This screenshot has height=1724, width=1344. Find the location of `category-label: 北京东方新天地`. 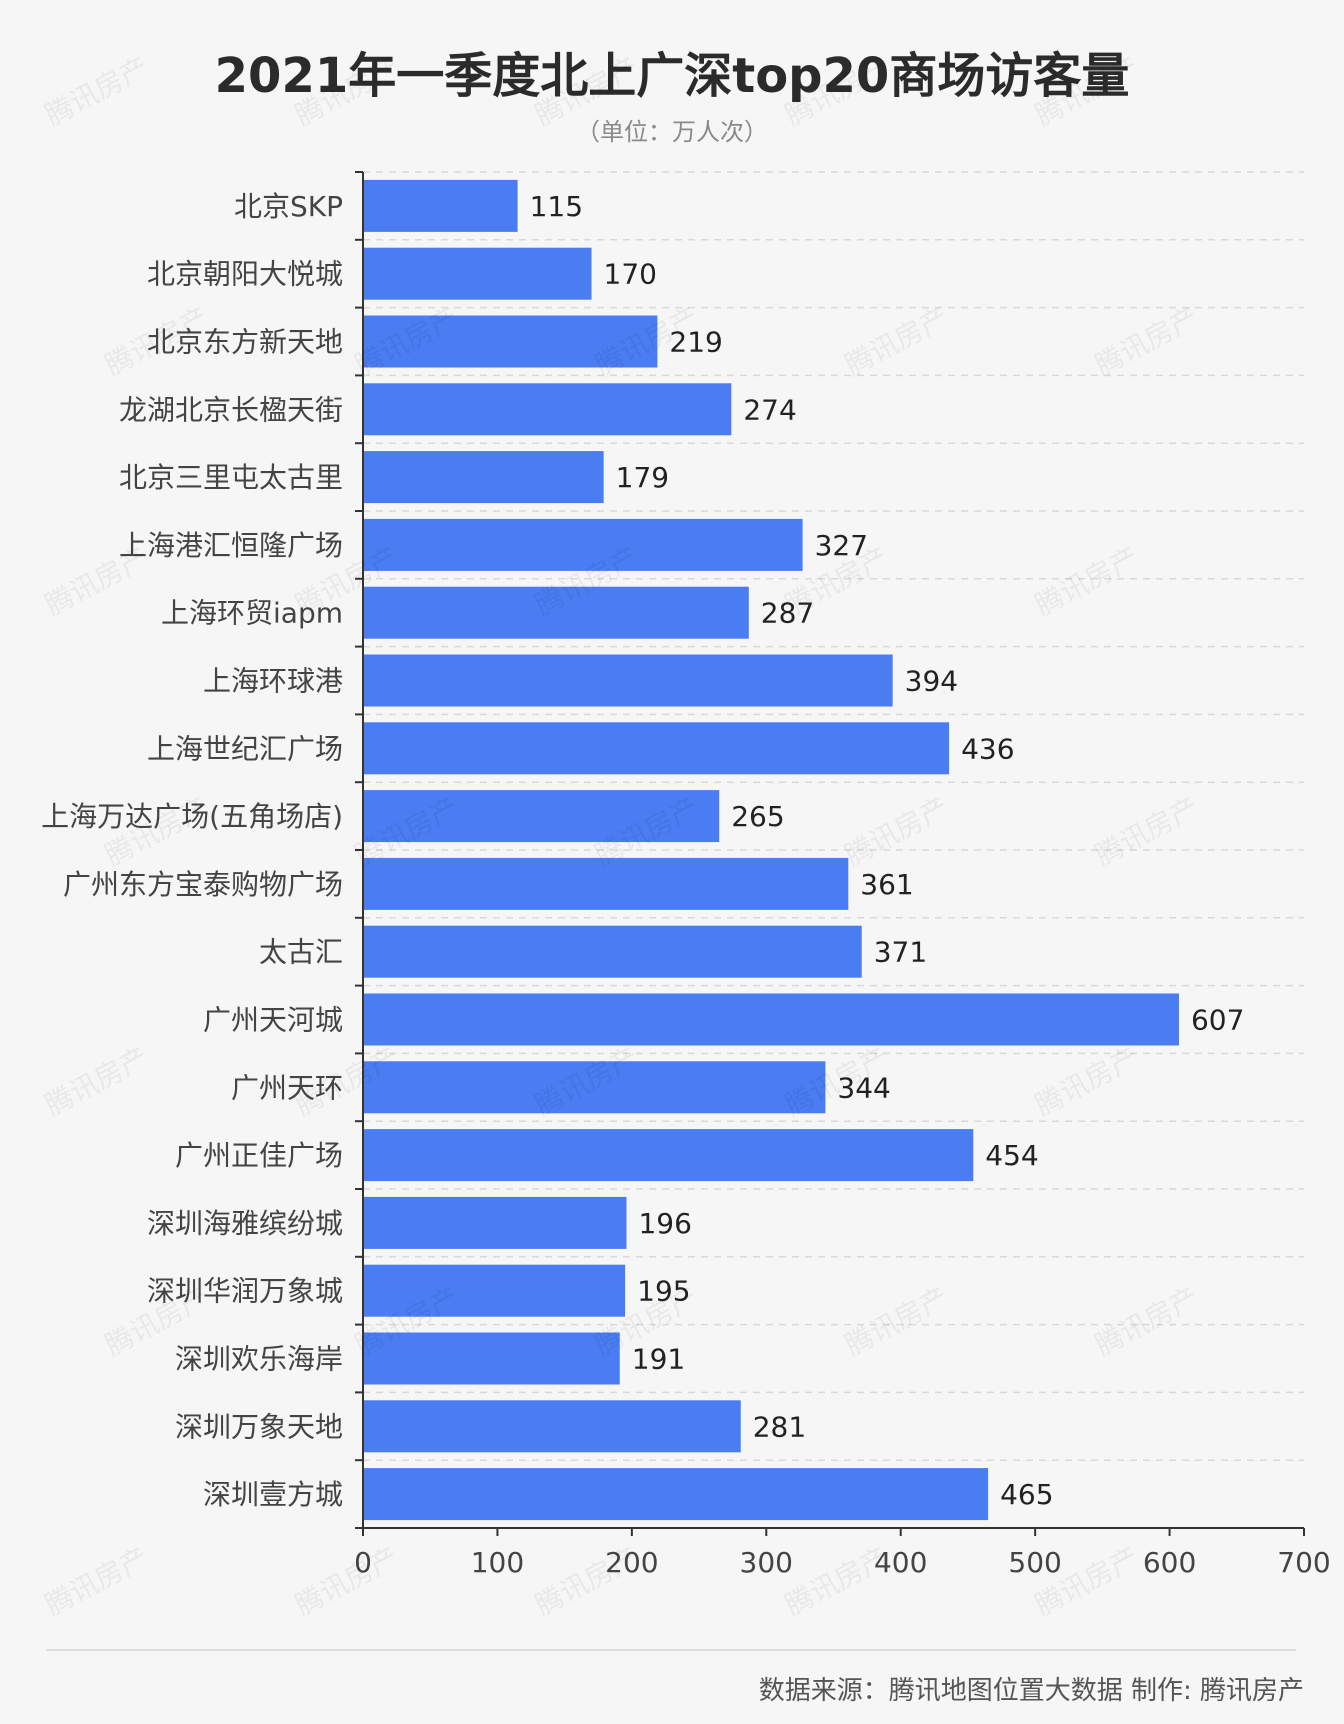

category-label: 北京东方新天地 is located at coordinates (245, 342).